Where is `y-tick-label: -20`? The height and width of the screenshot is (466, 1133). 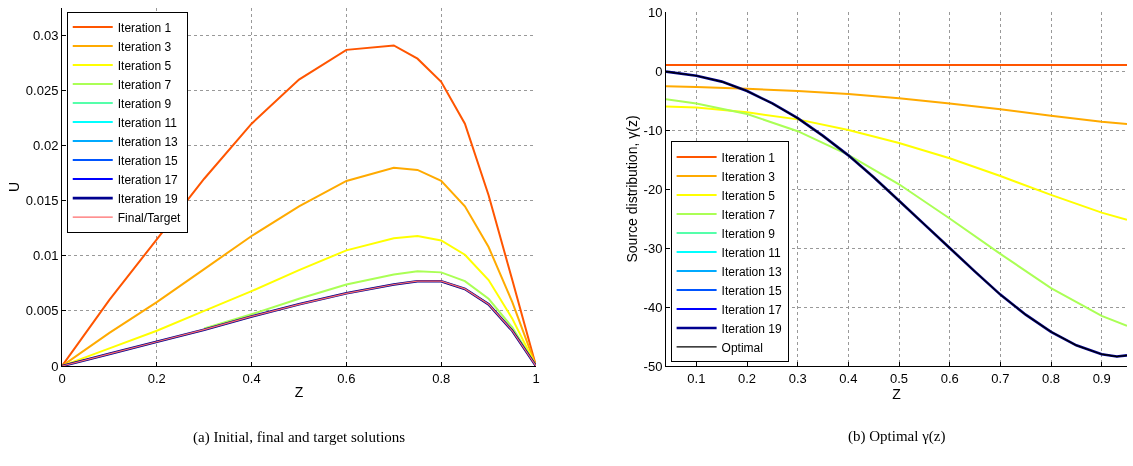
y-tick-label: -20 is located at coordinates (653, 189).